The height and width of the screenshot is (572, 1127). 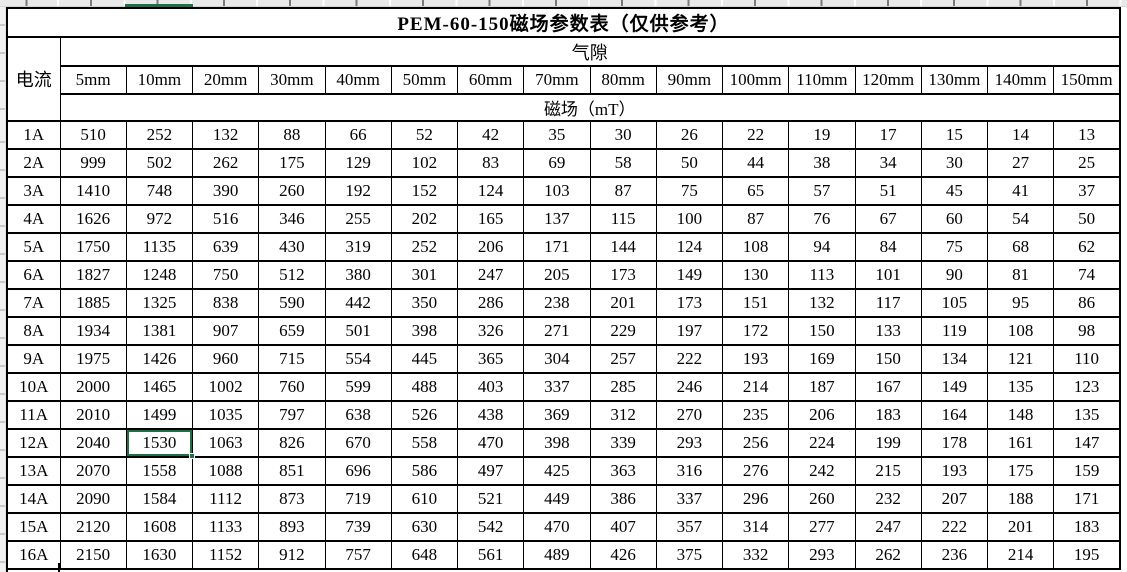 I want to click on cell-11A-40mm: 638, so click(x=358, y=415).